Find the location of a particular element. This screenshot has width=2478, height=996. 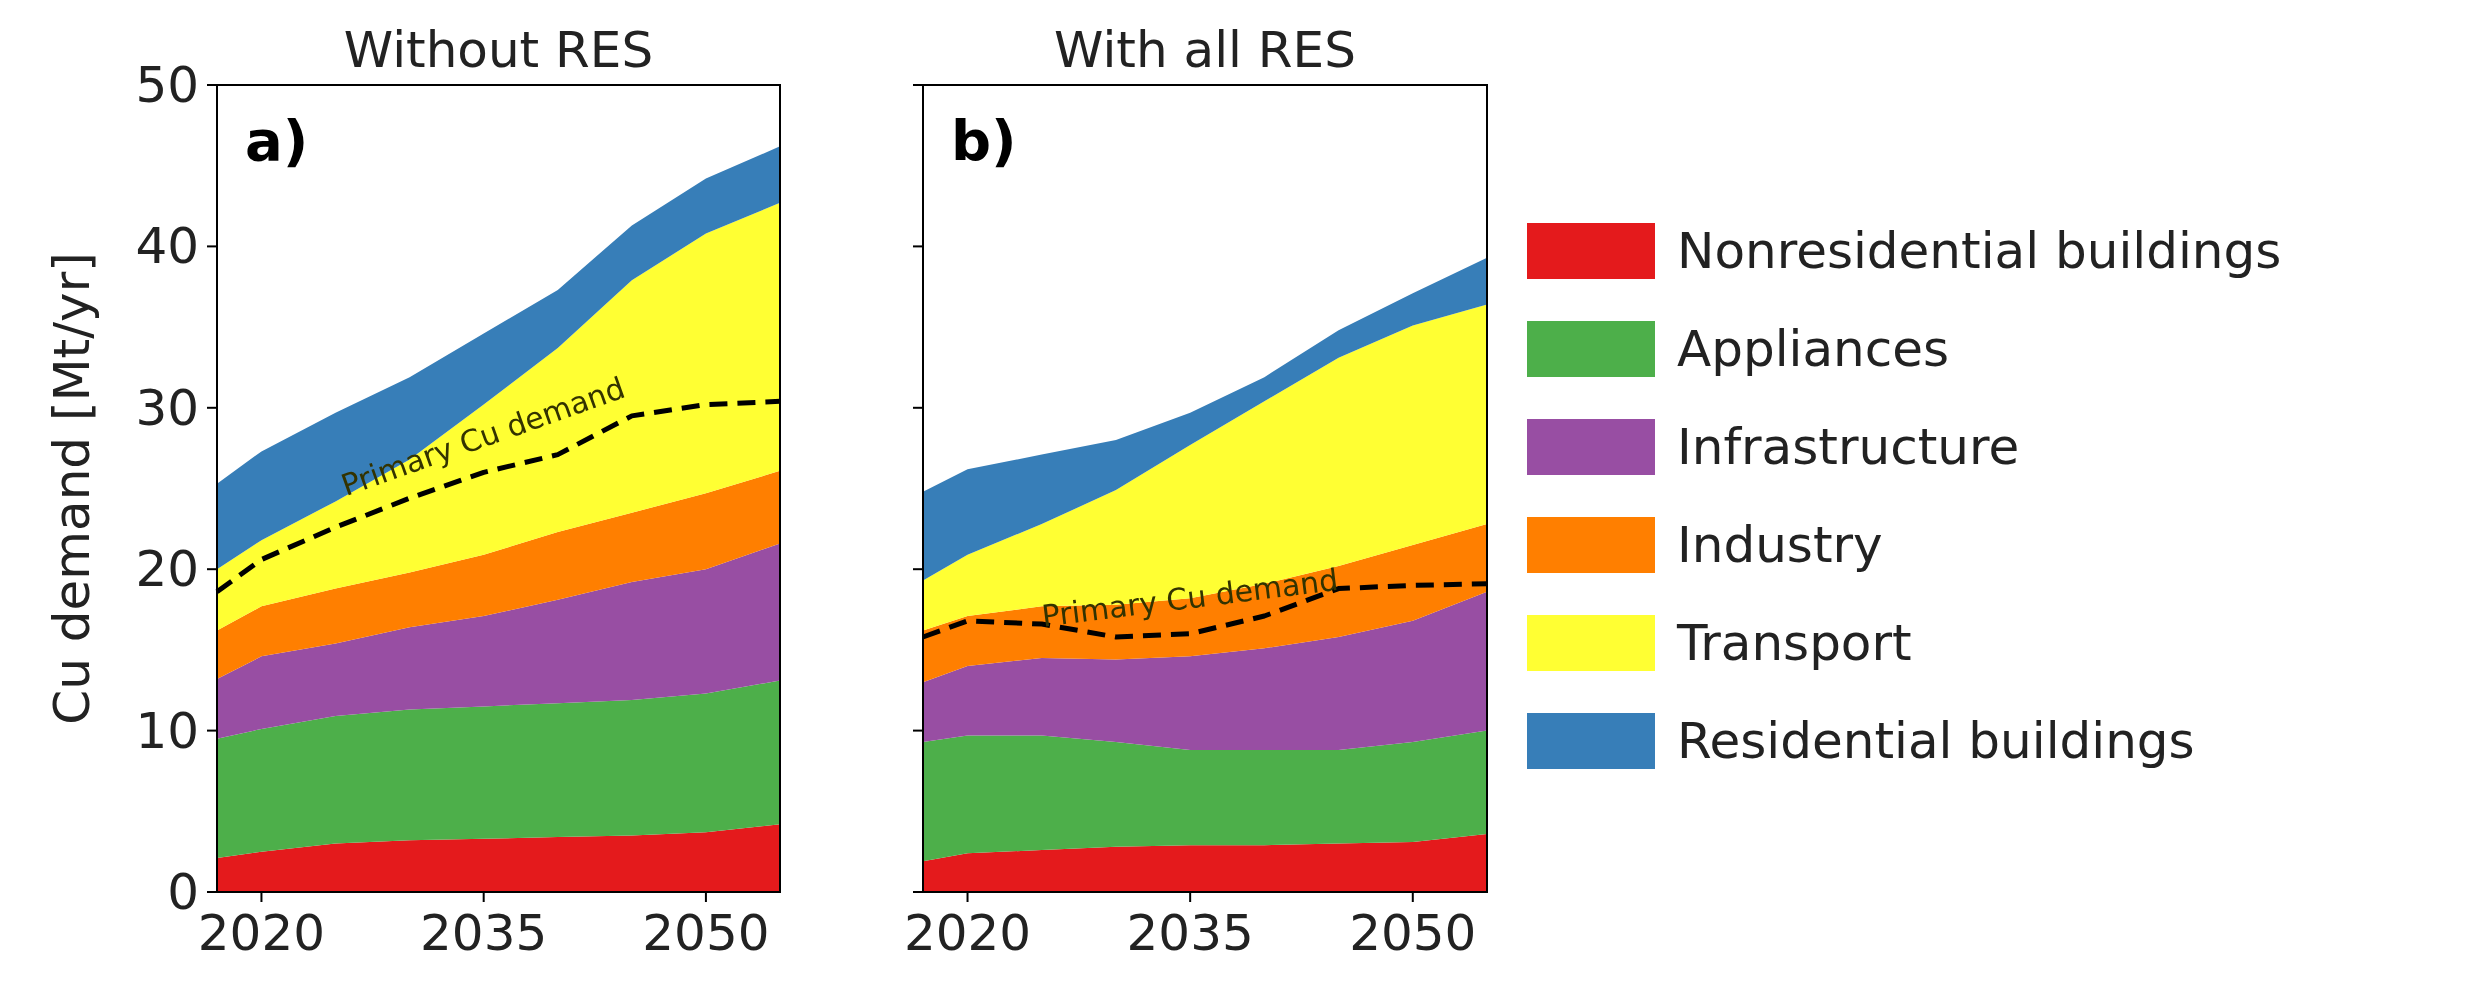

legend-label: Nonresidential buildings is located at coordinates (1979, 251).